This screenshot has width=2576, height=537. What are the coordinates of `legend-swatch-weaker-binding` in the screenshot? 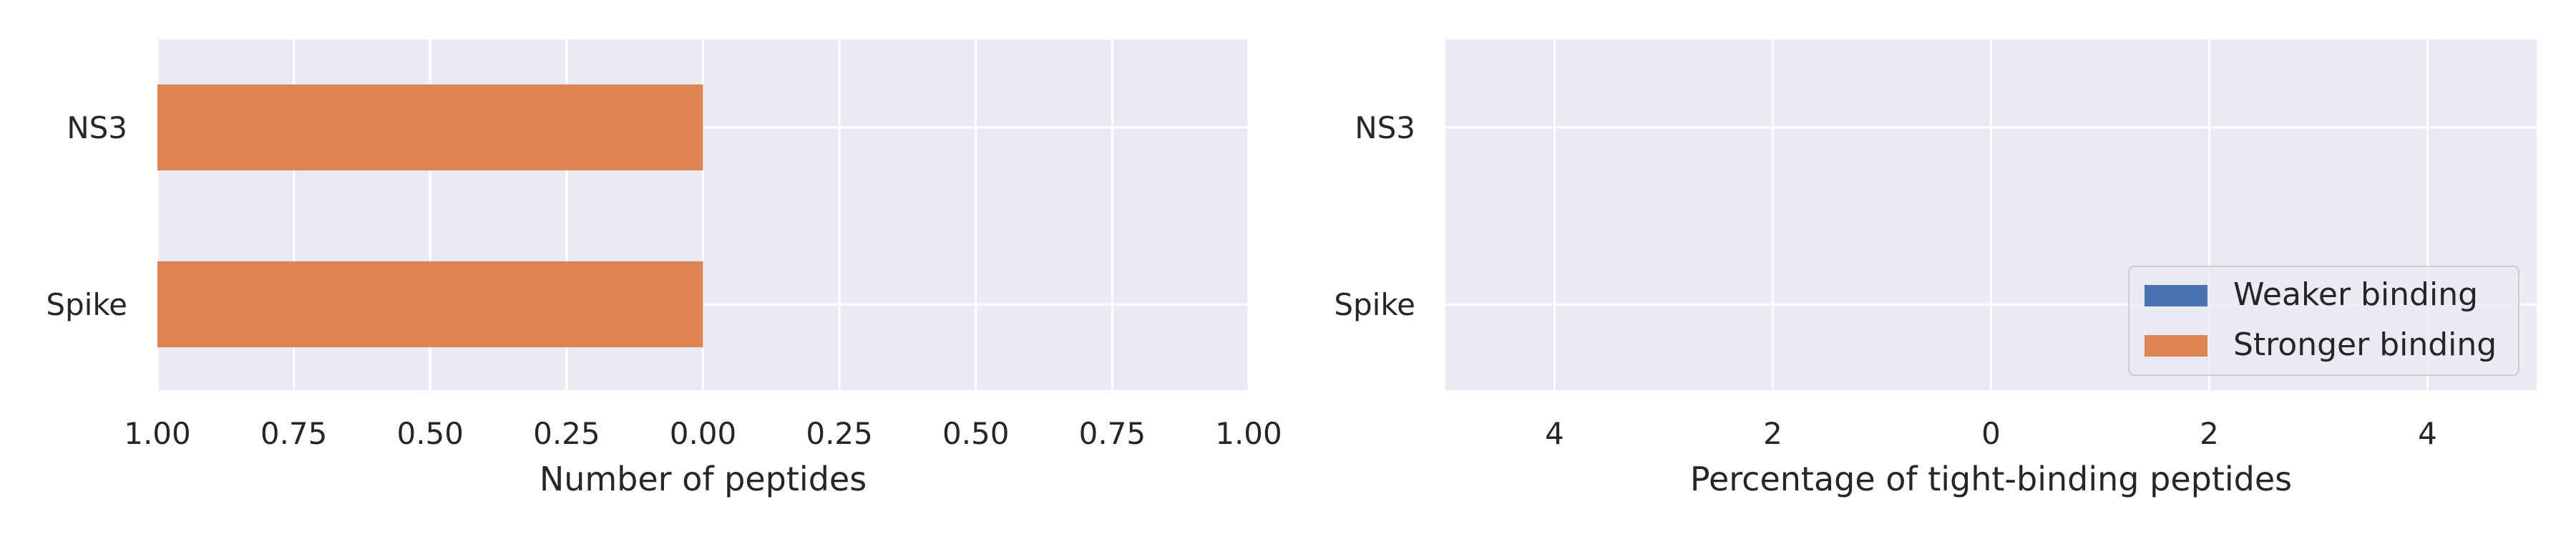 It's located at (2176, 295).